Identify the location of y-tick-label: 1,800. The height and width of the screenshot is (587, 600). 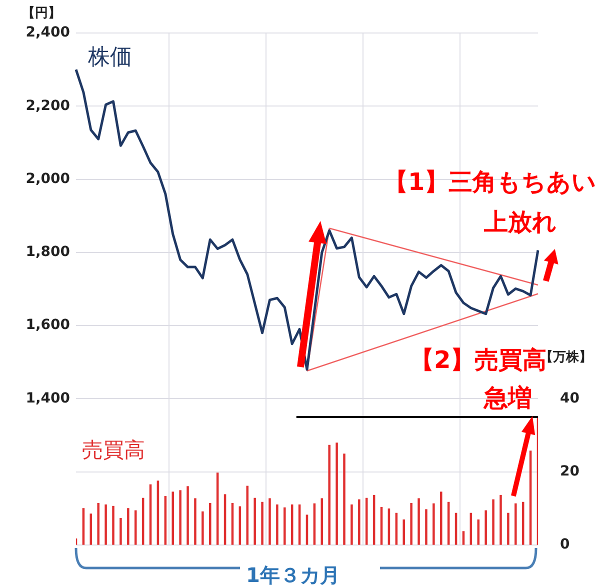
(48, 252).